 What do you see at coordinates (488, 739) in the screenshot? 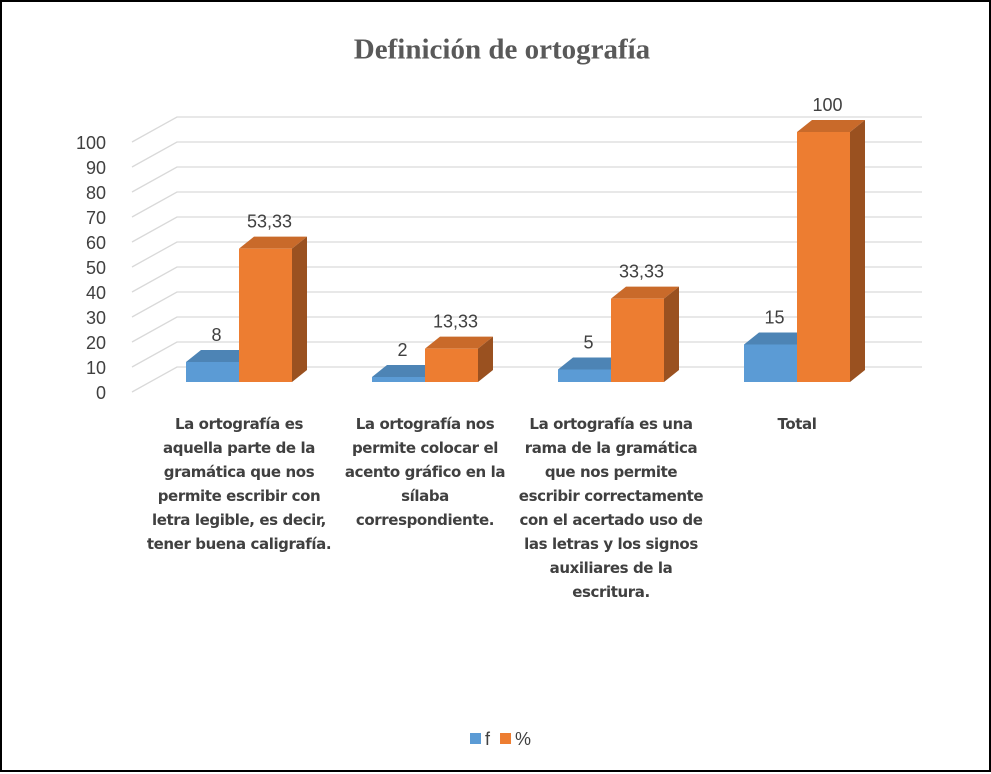
I see `legend-label: f` at bounding box center [488, 739].